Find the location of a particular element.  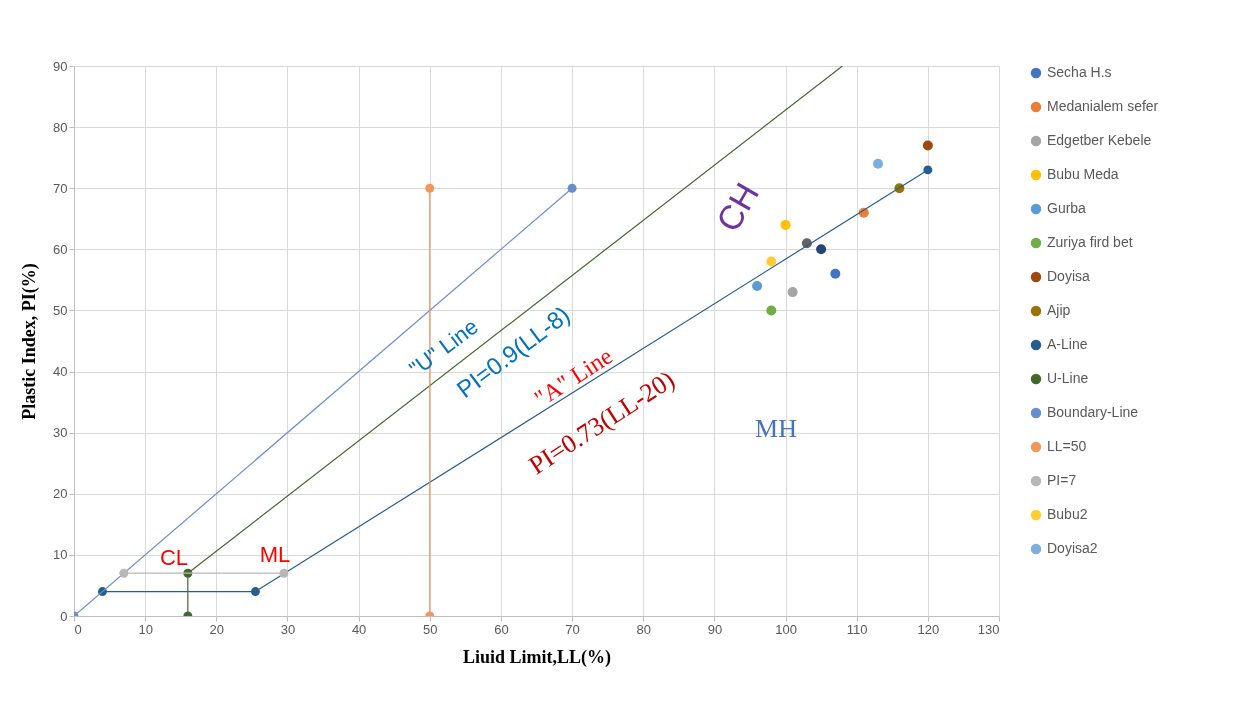

annotation: MH is located at coordinates (776, 428).